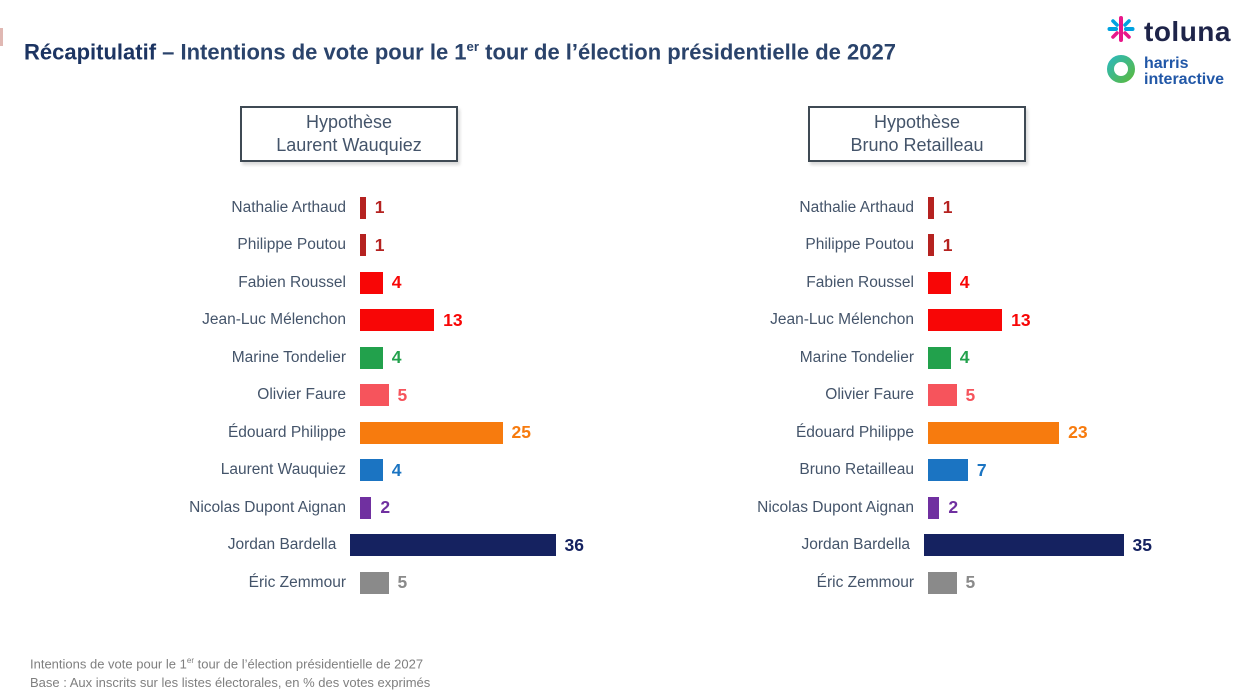 This screenshot has width=1253, height=698. I want to click on left-edge-accent, so click(1, 37).